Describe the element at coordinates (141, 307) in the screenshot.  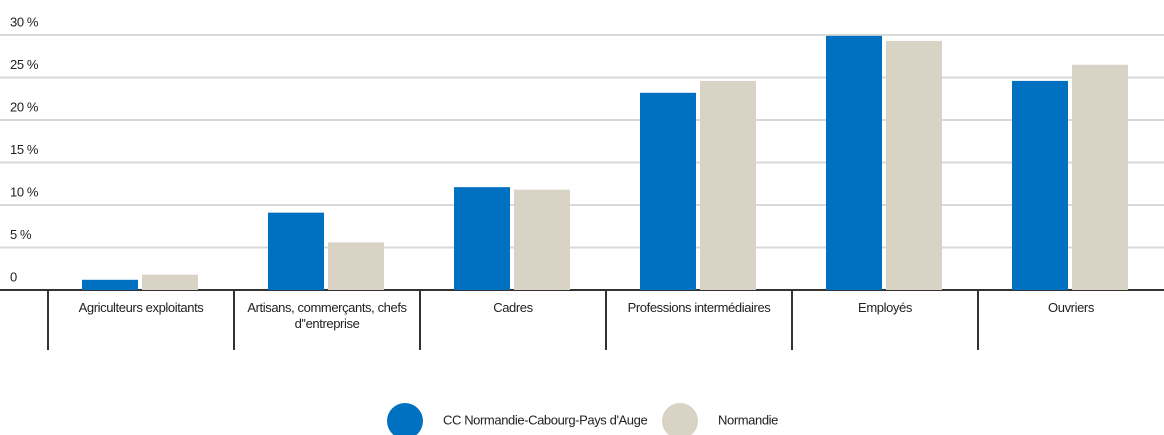
I see `x-tick-label: Agriculteurs exploitants` at that location.